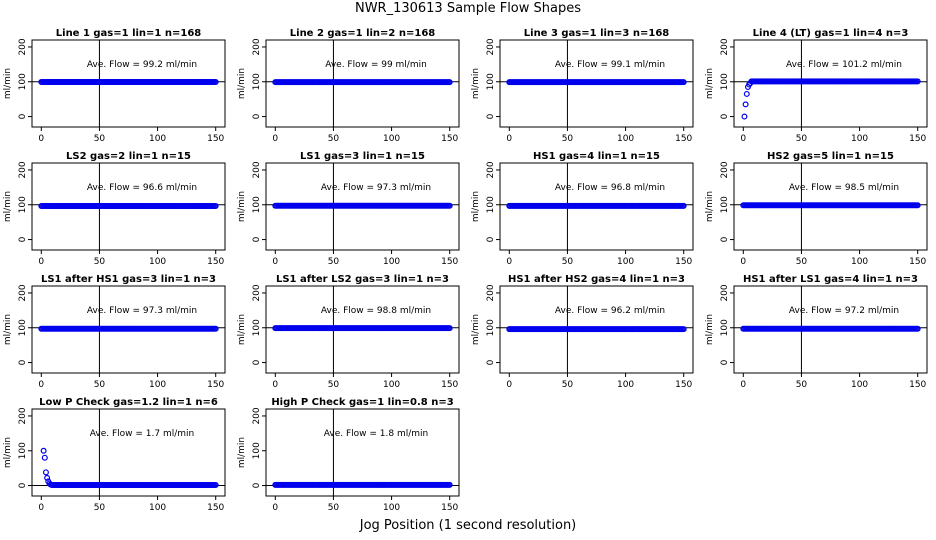 The image size is (936, 540). Describe the element at coordinates (596, 279) in the screenshot. I see `panel-title: HS1 after HS2 gas=4 lin=1 n=3` at that location.